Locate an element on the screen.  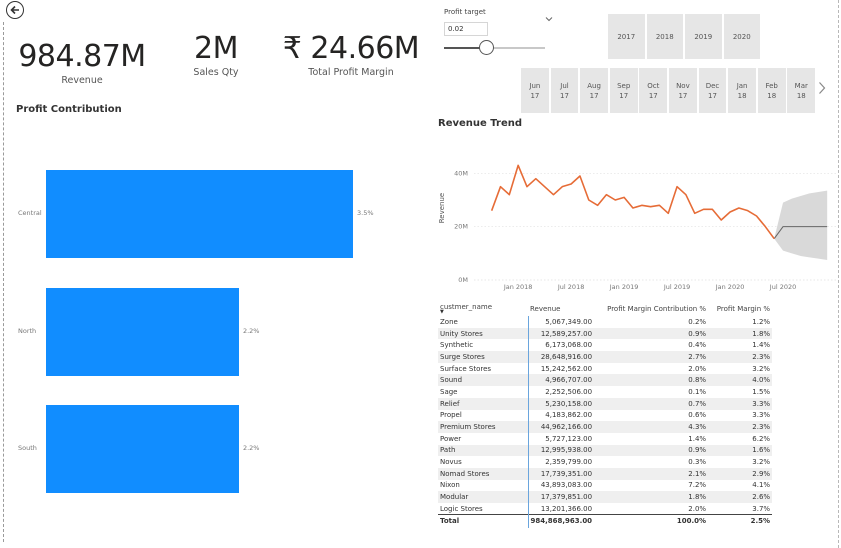
month-tile-mar-18: Mar 18 is located at coordinates (801, 90).